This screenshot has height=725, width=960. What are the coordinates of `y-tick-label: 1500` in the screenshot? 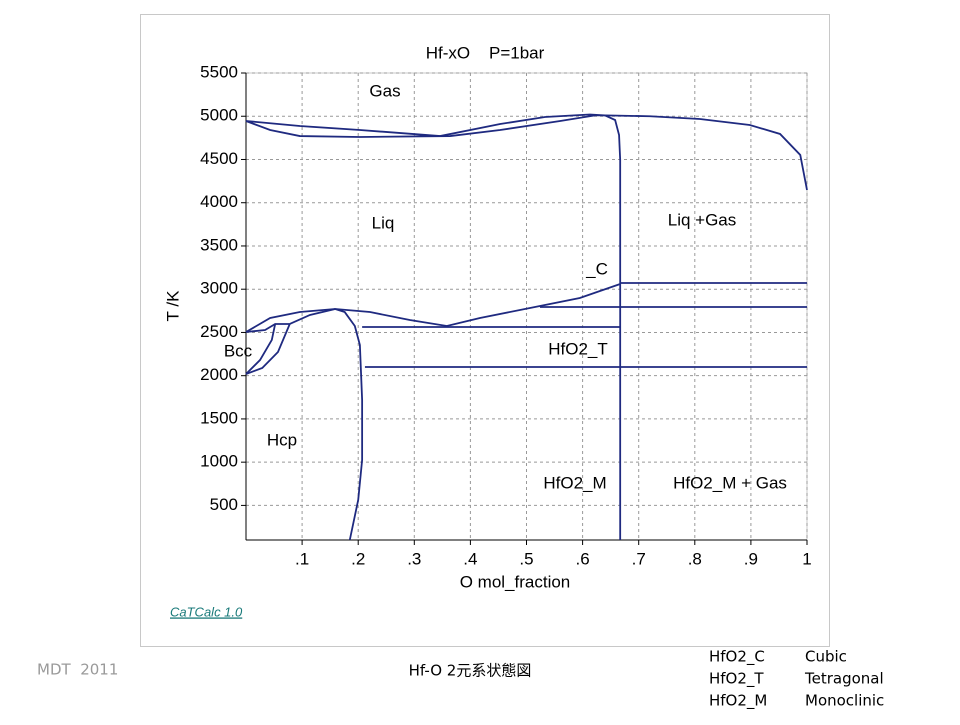 It's located at (219, 417).